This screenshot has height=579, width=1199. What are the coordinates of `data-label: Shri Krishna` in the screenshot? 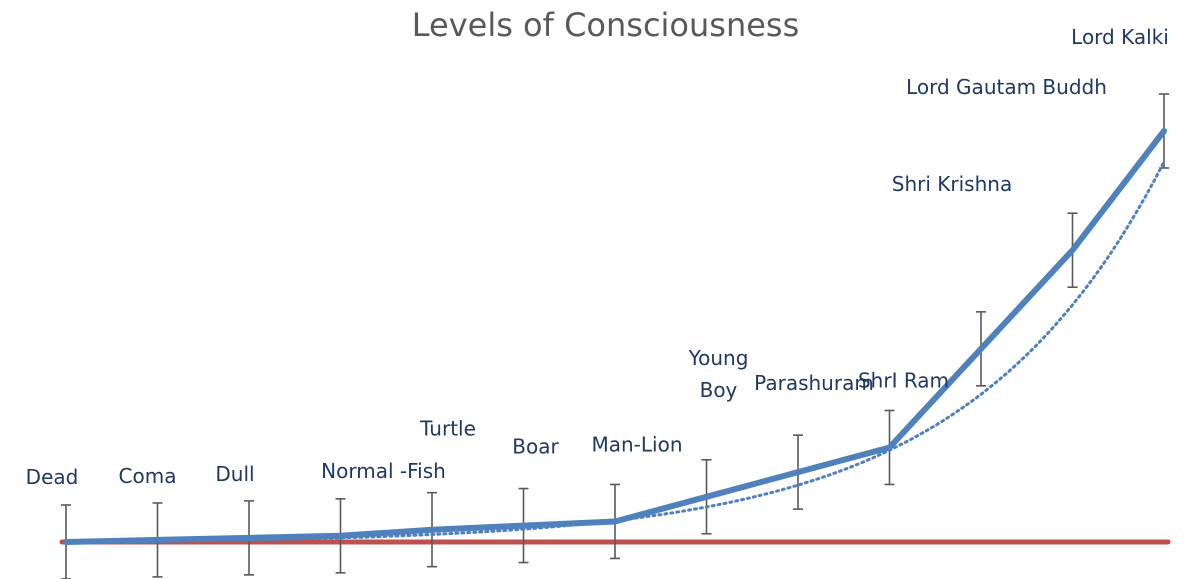 It's located at (952, 184).